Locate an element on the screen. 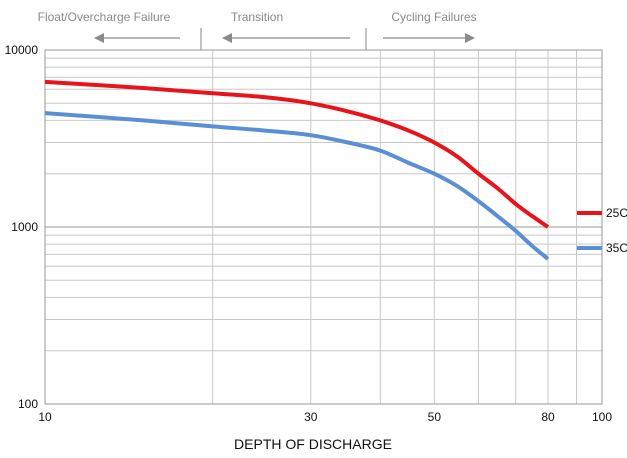 The image size is (627, 458). legend: 25C 35C is located at coordinates (602, 230).